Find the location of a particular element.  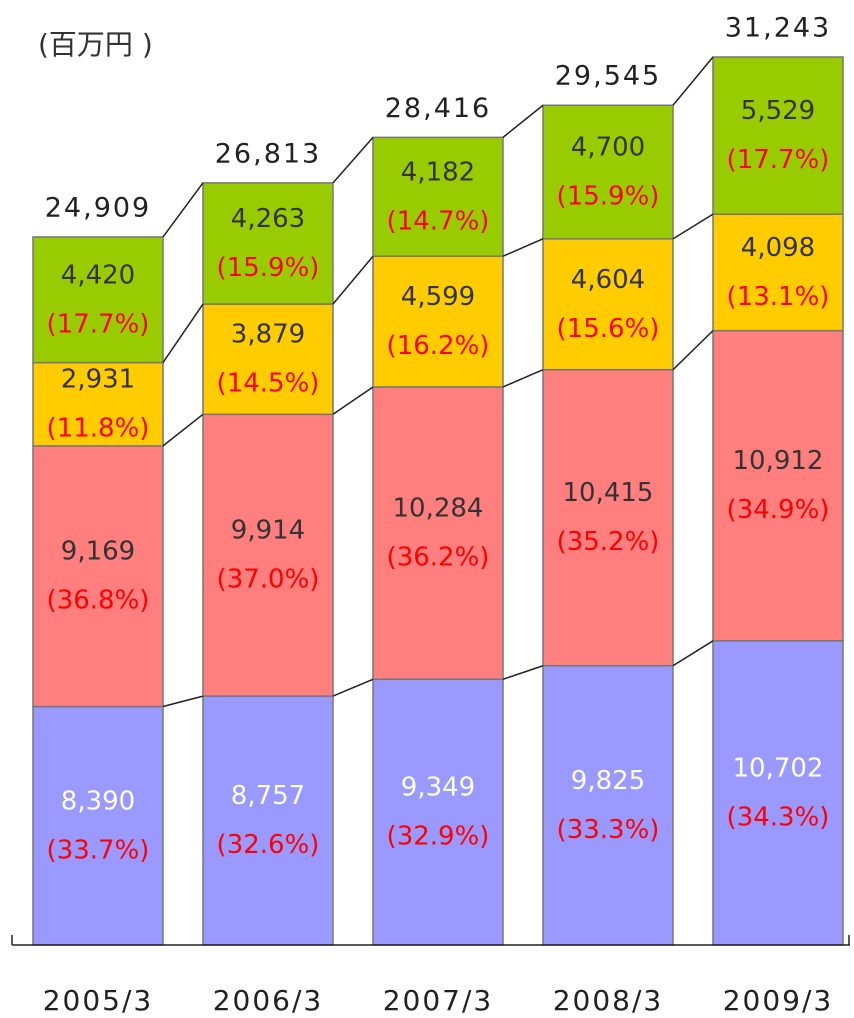

value-label: 2,931 is located at coordinates (98, 380).